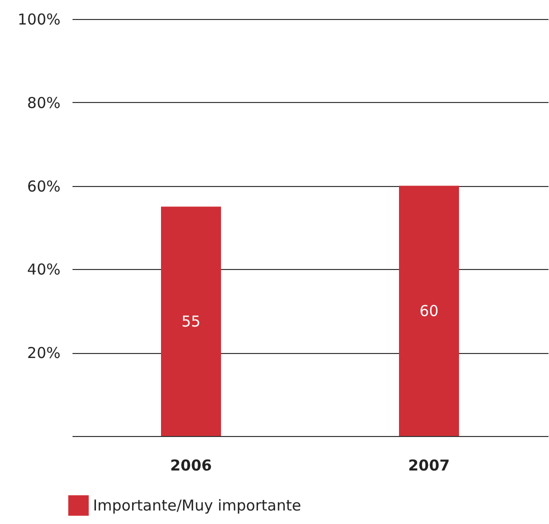 The height and width of the screenshot is (524, 549). I want to click on y-tick-label: 60%, so click(43, 186).